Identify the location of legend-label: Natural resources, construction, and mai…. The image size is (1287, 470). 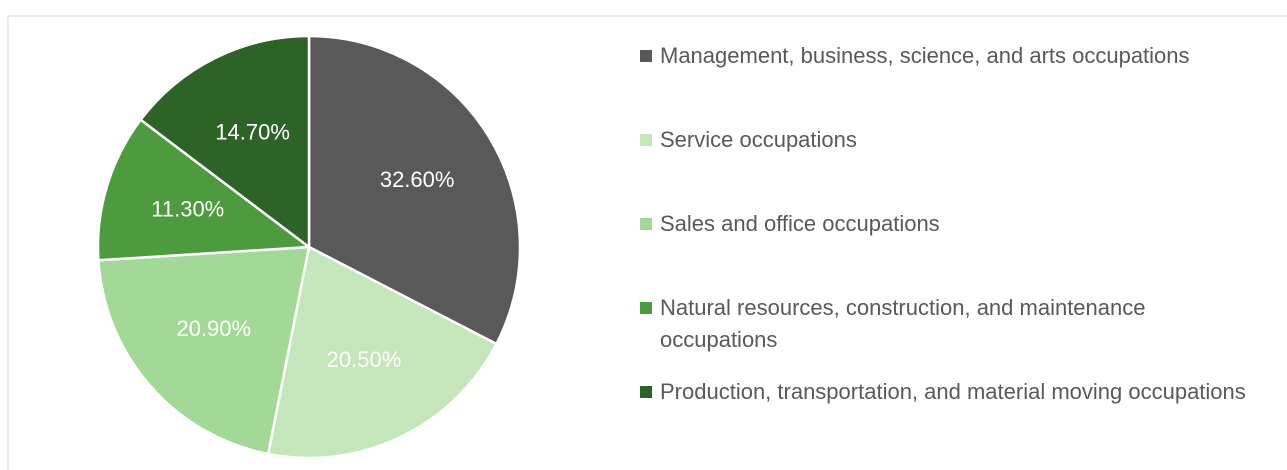
(903, 323).